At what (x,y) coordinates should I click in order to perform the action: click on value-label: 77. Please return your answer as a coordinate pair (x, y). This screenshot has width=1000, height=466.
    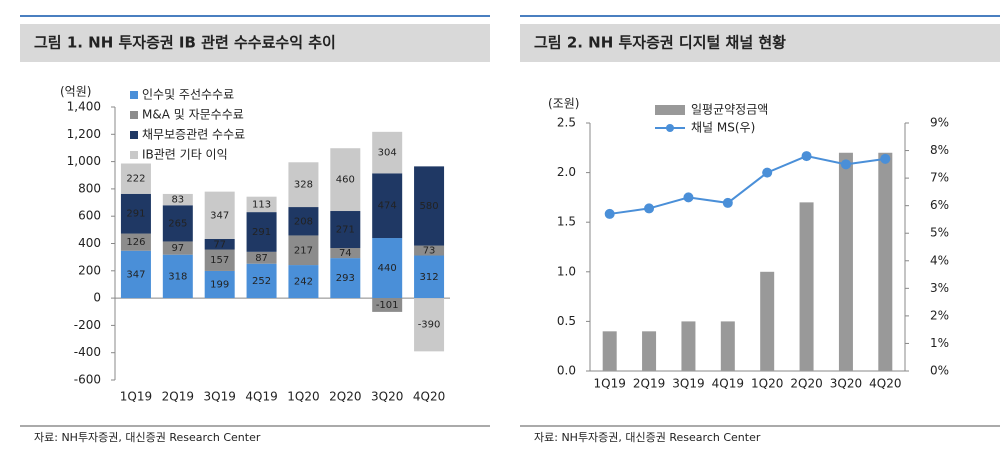
    Looking at the image, I should click on (219, 244).